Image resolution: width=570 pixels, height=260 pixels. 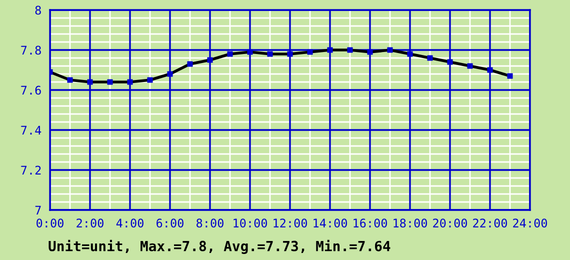 What do you see at coordinates (38, 210) in the screenshot?
I see `y-tick-label: 7` at bounding box center [38, 210].